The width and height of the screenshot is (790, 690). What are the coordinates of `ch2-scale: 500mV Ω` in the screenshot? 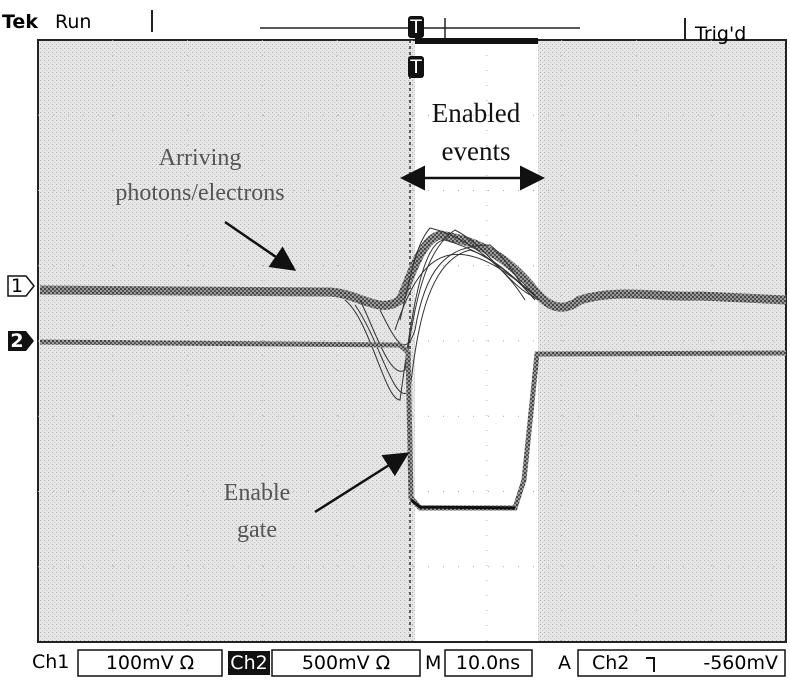 It's located at (346, 663).